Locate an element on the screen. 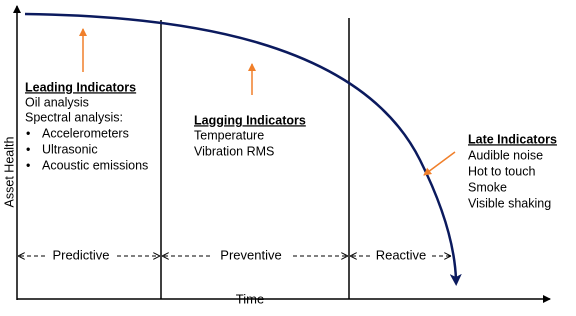 The width and height of the screenshot is (576, 316). y-axis-label: Asset Health is located at coordinates (9, 172).